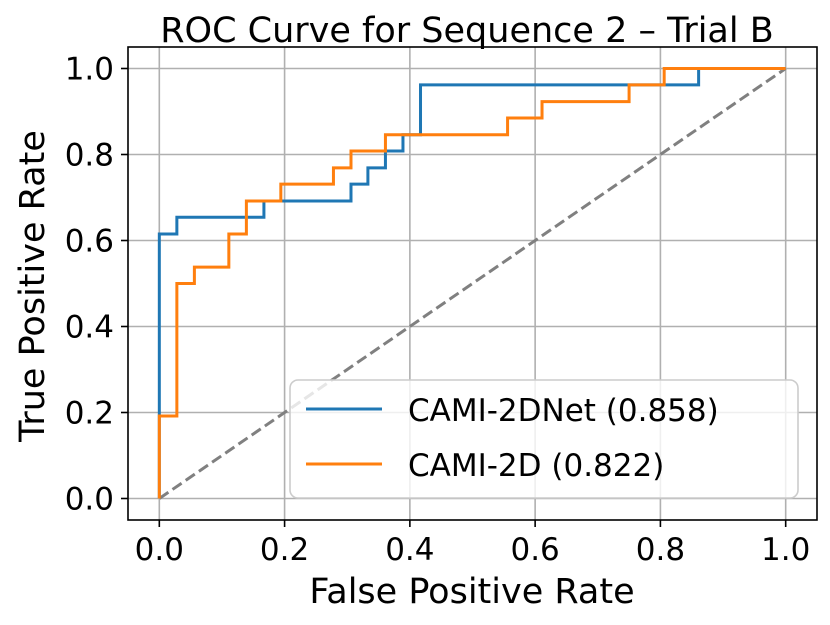  What do you see at coordinates (536, 466) in the screenshot?
I see `legend-label-cami-2d: CAMI-2D (0.822)` at bounding box center [536, 466].